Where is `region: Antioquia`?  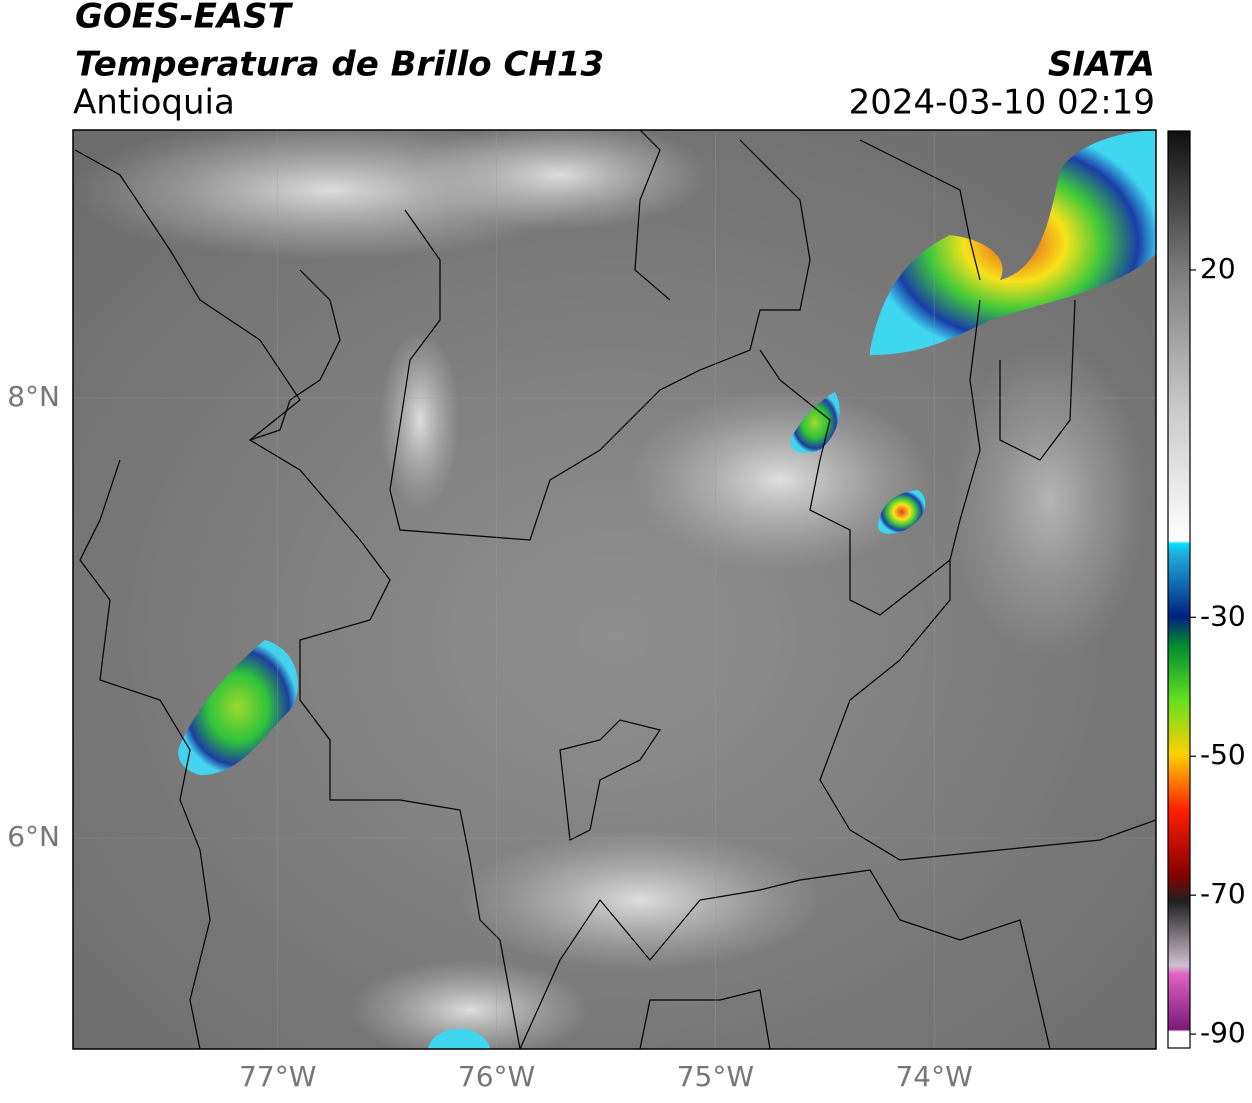
region: Antioquia is located at coordinates (154, 103).